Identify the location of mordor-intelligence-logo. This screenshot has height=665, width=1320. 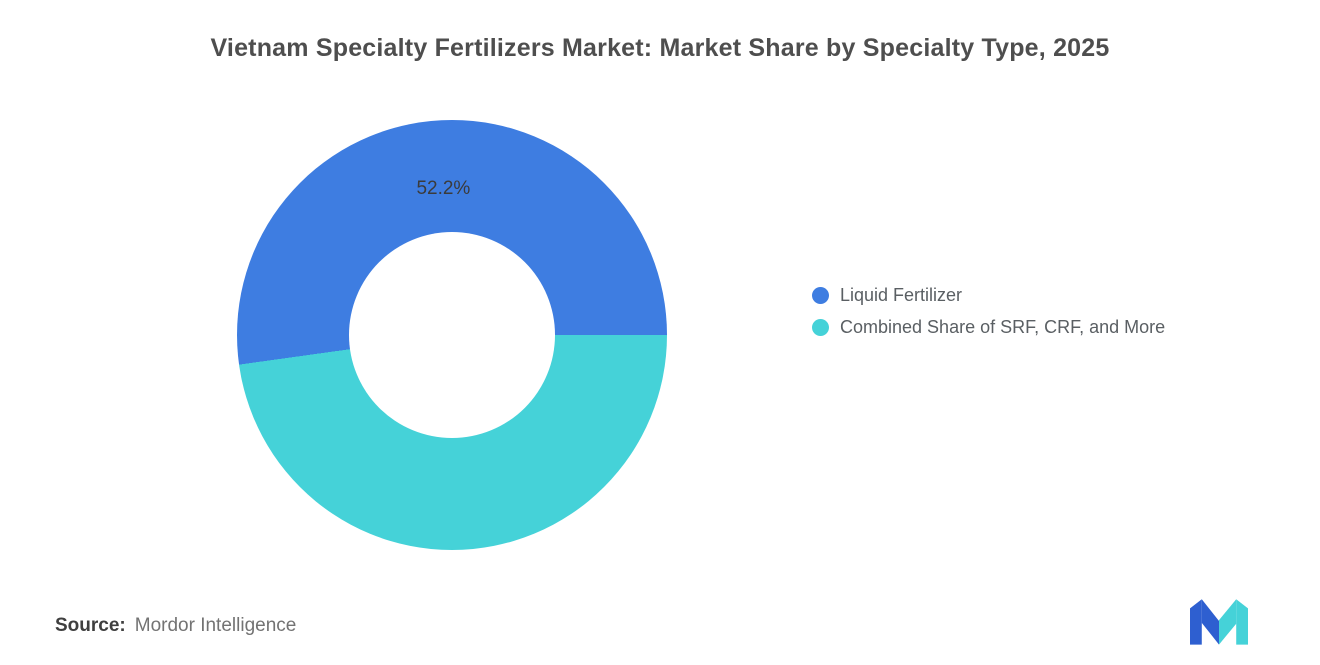
(1219, 622).